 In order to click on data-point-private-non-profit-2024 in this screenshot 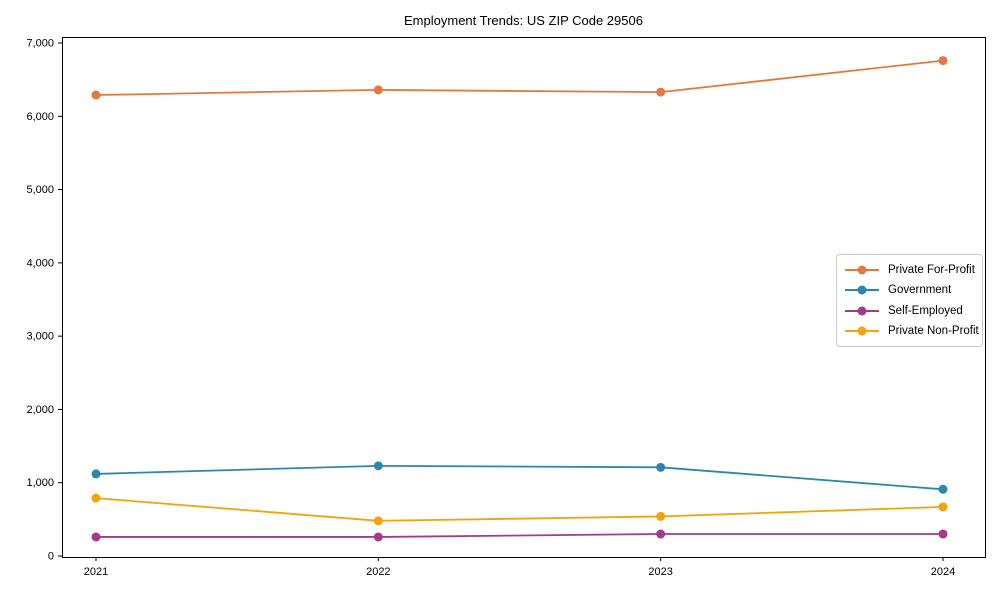, I will do `click(943, 507)`.